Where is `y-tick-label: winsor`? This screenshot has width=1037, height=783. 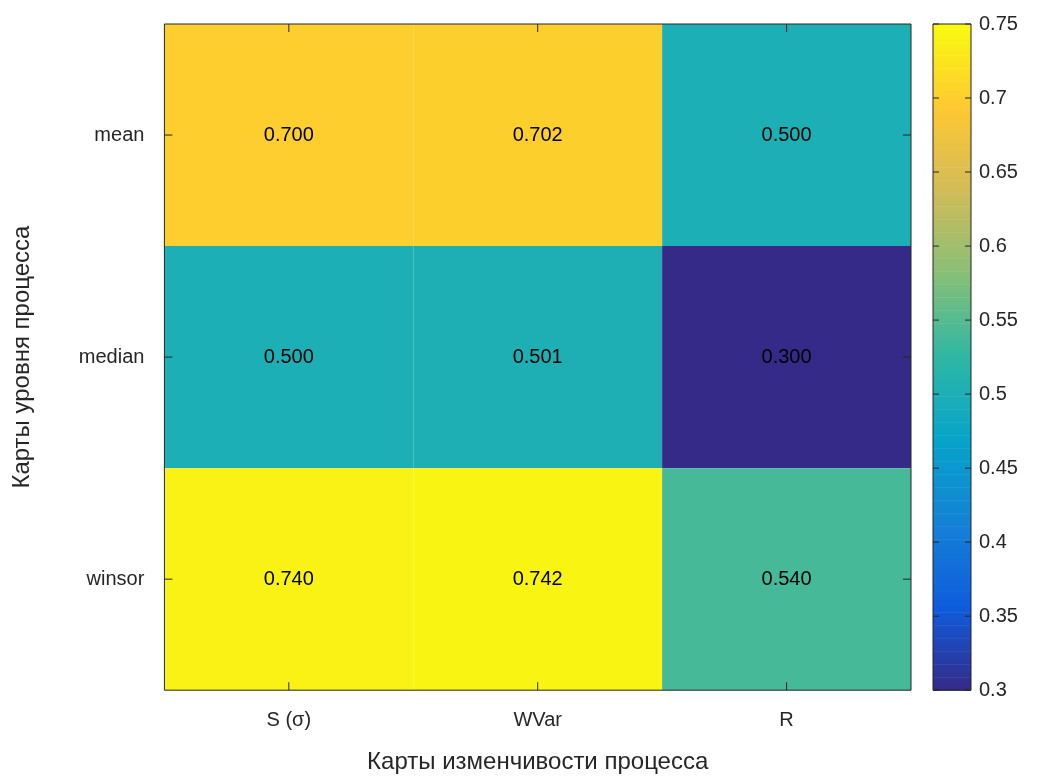
y-tick-label: winsor is located at coordinates (115, 577).